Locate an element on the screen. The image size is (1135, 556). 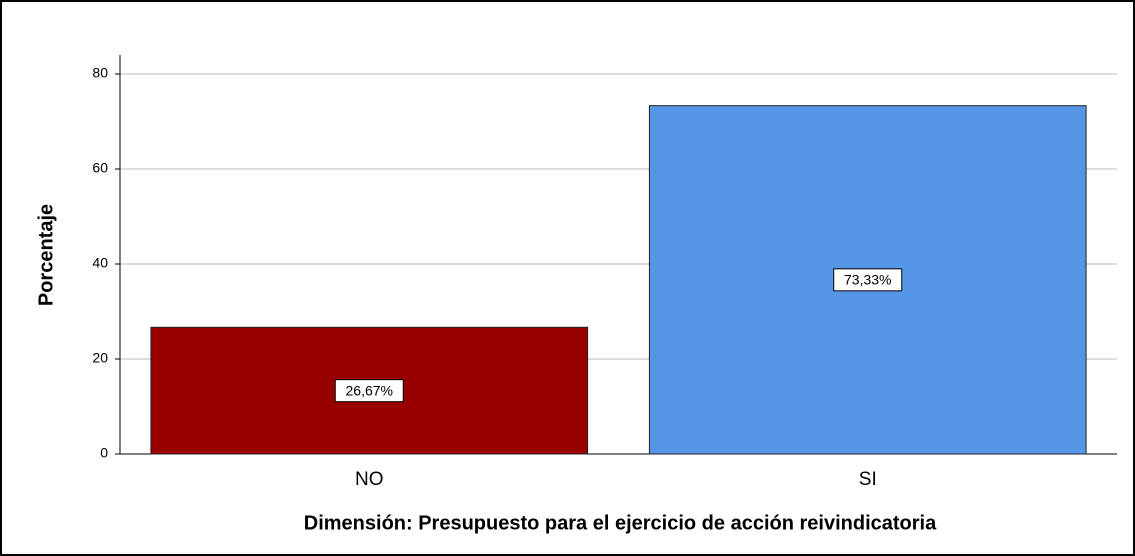
y-tick-label: 0 is located at coordinates (104, 453).